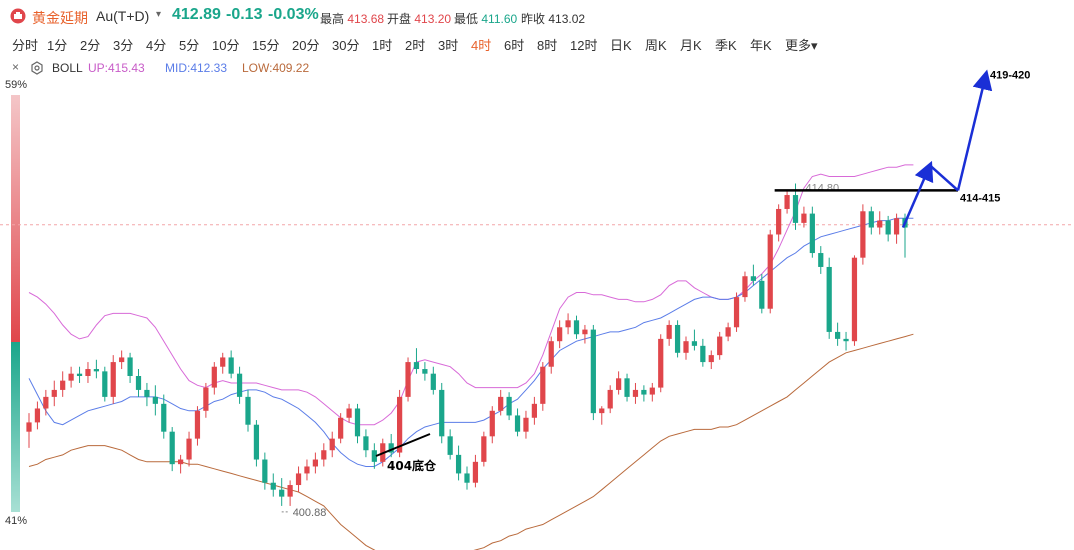  Describe the element at coordinates (57, 45) in the screenshot. I see `period-tab: 1分` at that location.